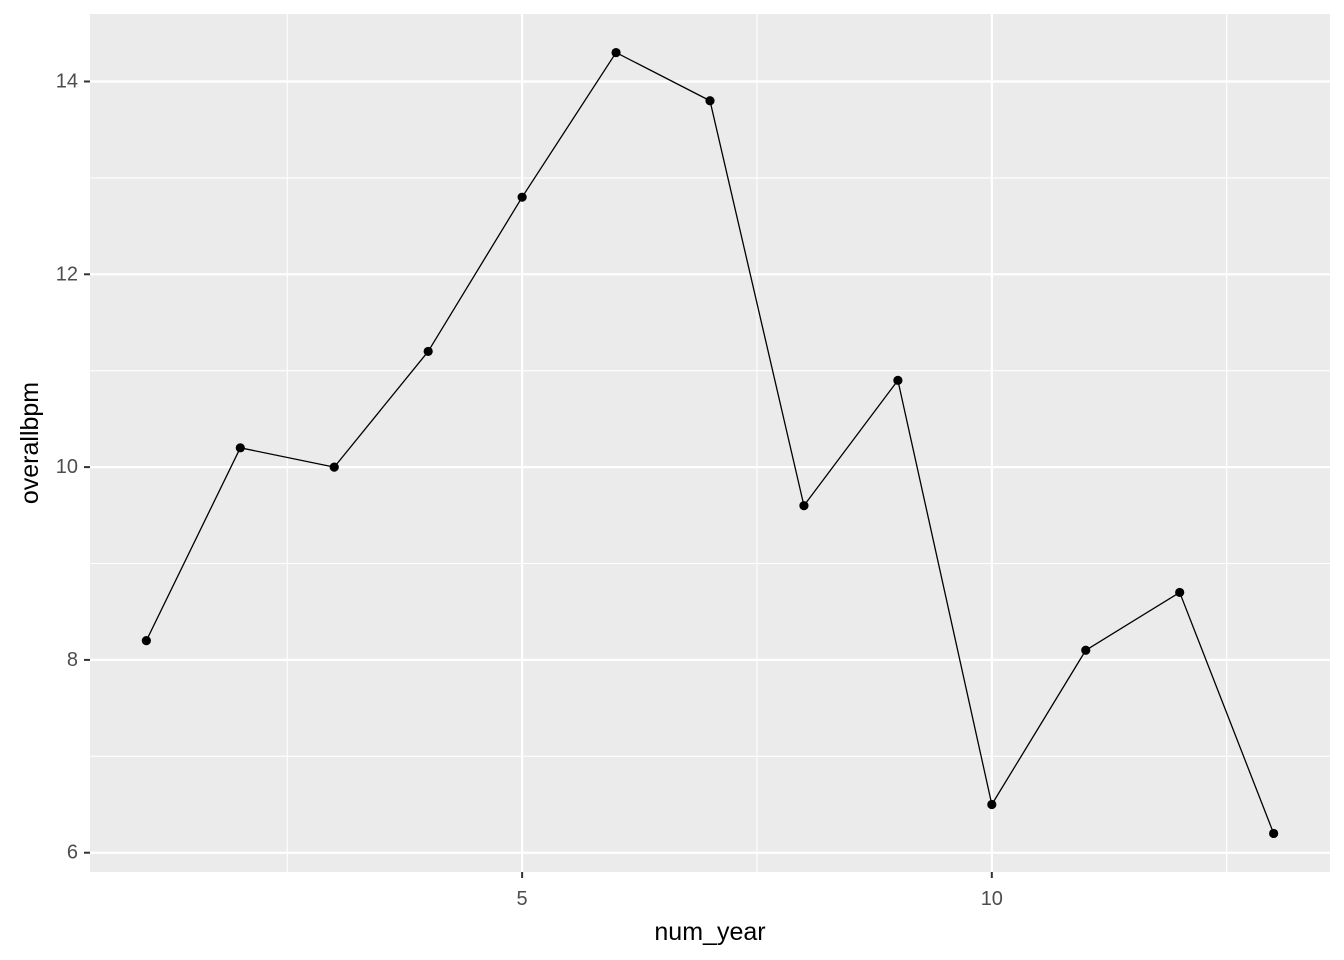 The width and height of the screenshot is (1344, 960). What do you see at coordinates (67, 274) in the screenshot?
I see `y-tick-label: 12` at bounding box center [67, 274].